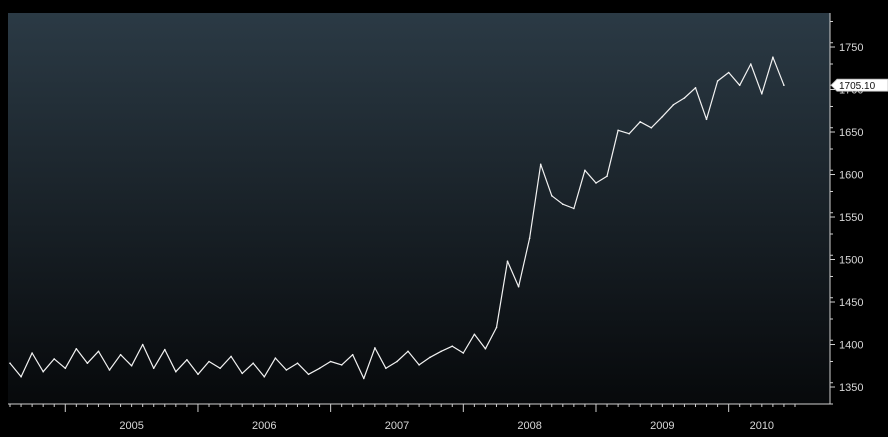  What do you see at coordinates (851, 261) in the screenshot?
I see `y-tick-label-1500: 1500` at bounding box center [851, 261].